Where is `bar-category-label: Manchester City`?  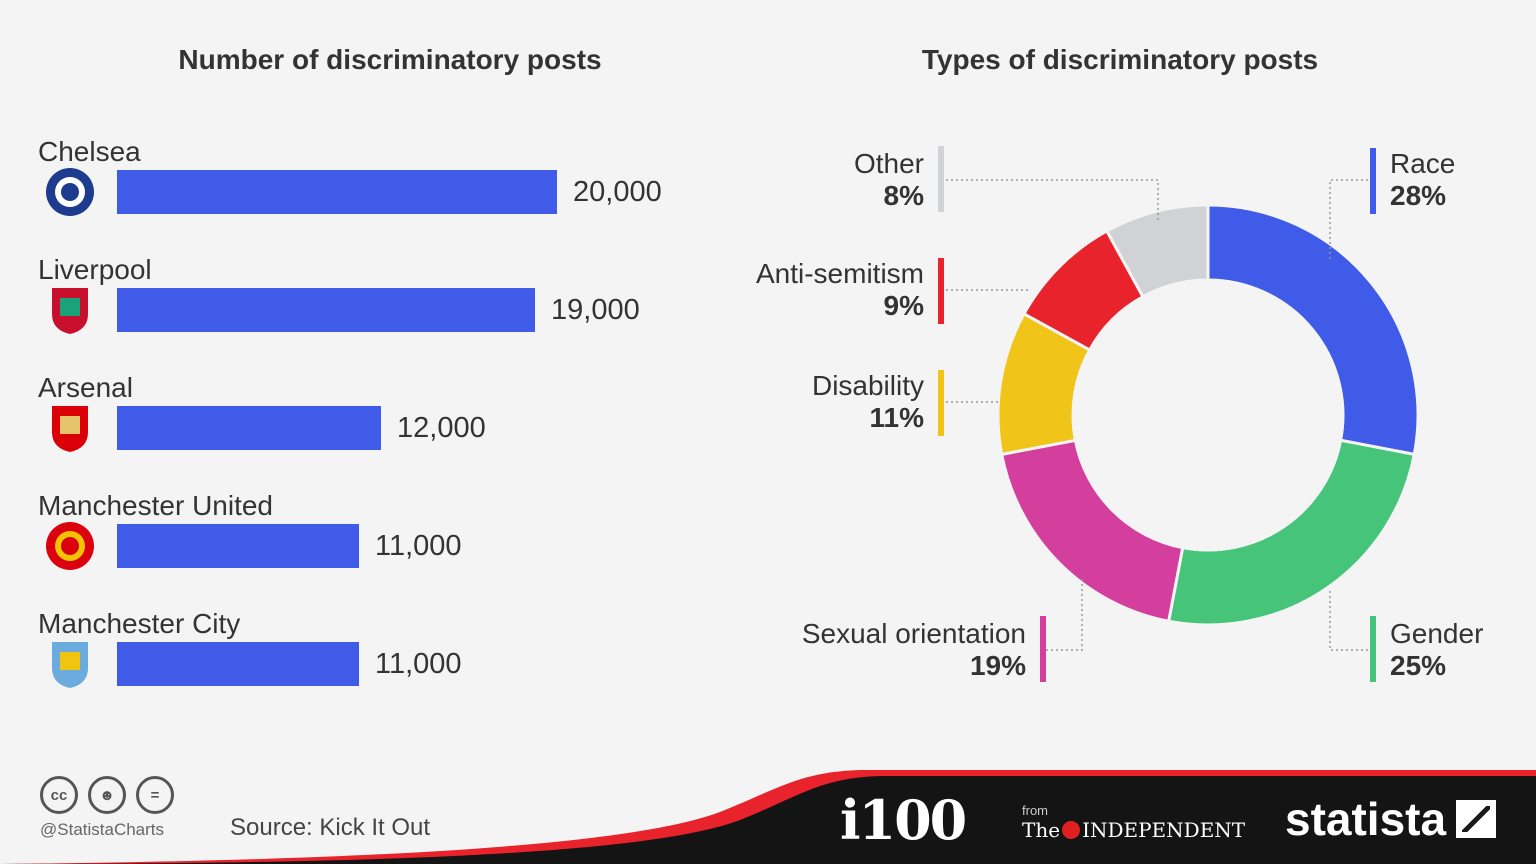 bar-category-label: Manchester City is located at coordinates (139, 623).